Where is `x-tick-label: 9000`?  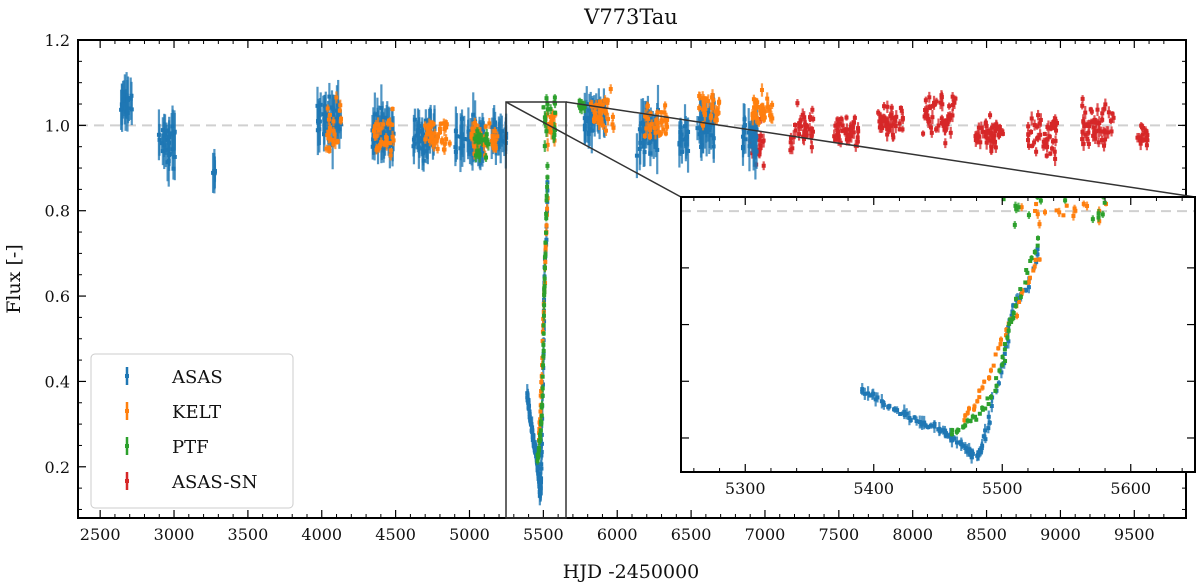
x-tick-label: 9000 is located at coordinates (1060, 534).